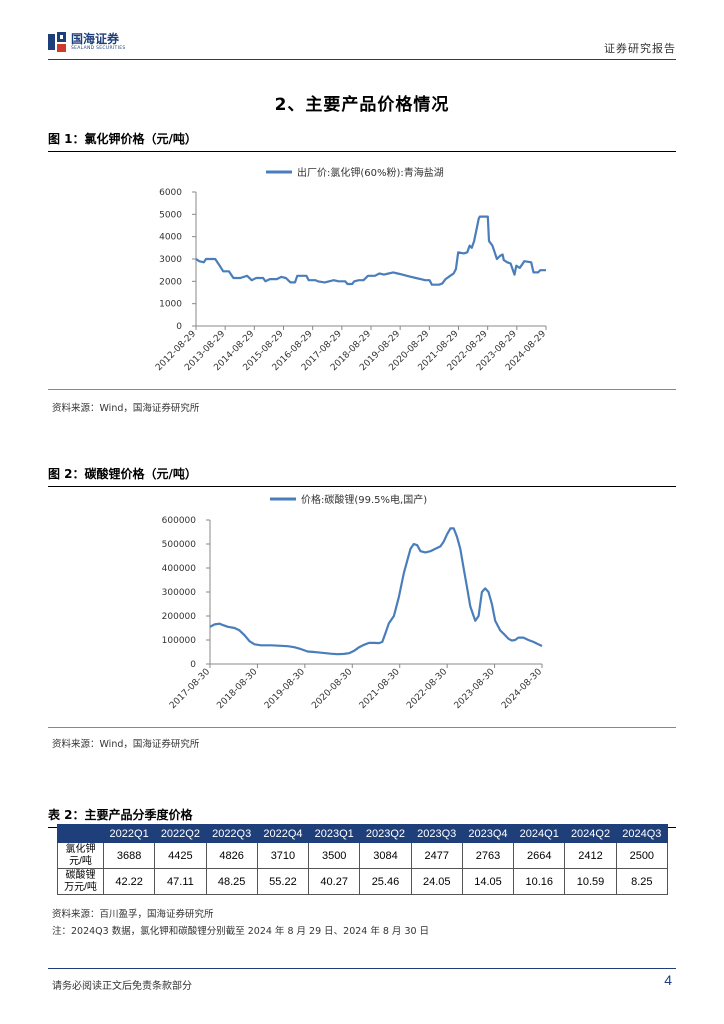  I want to click on table-column-header: 2023Q1, so click(334, 833).